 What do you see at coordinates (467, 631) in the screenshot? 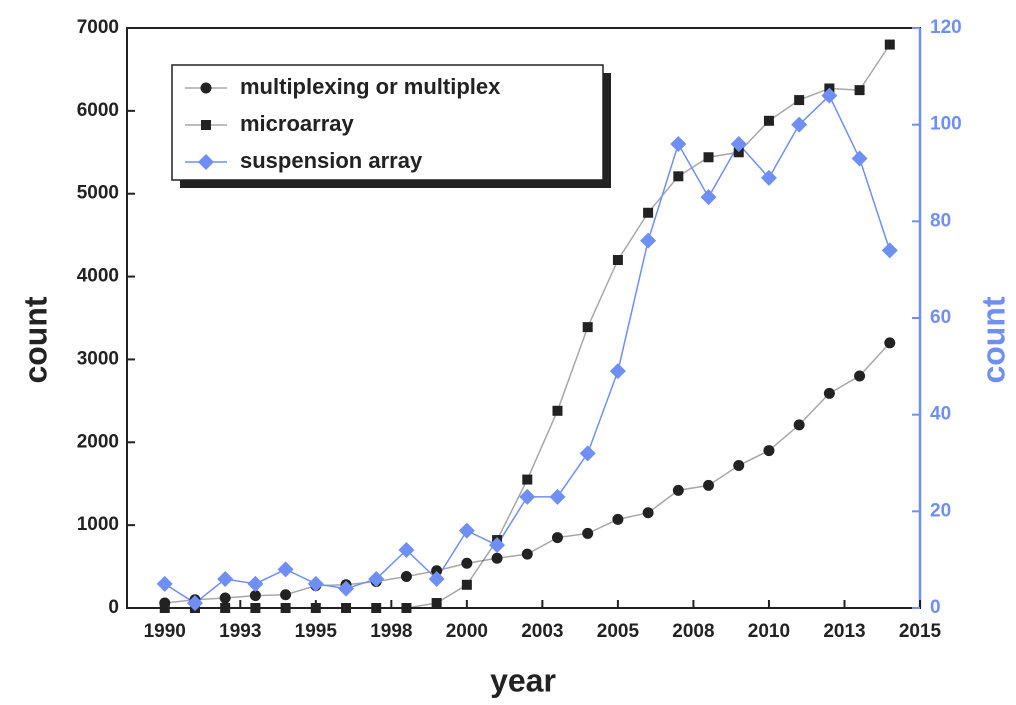
I see `x-tick-label: 2000` at bounding box center [467, 631].